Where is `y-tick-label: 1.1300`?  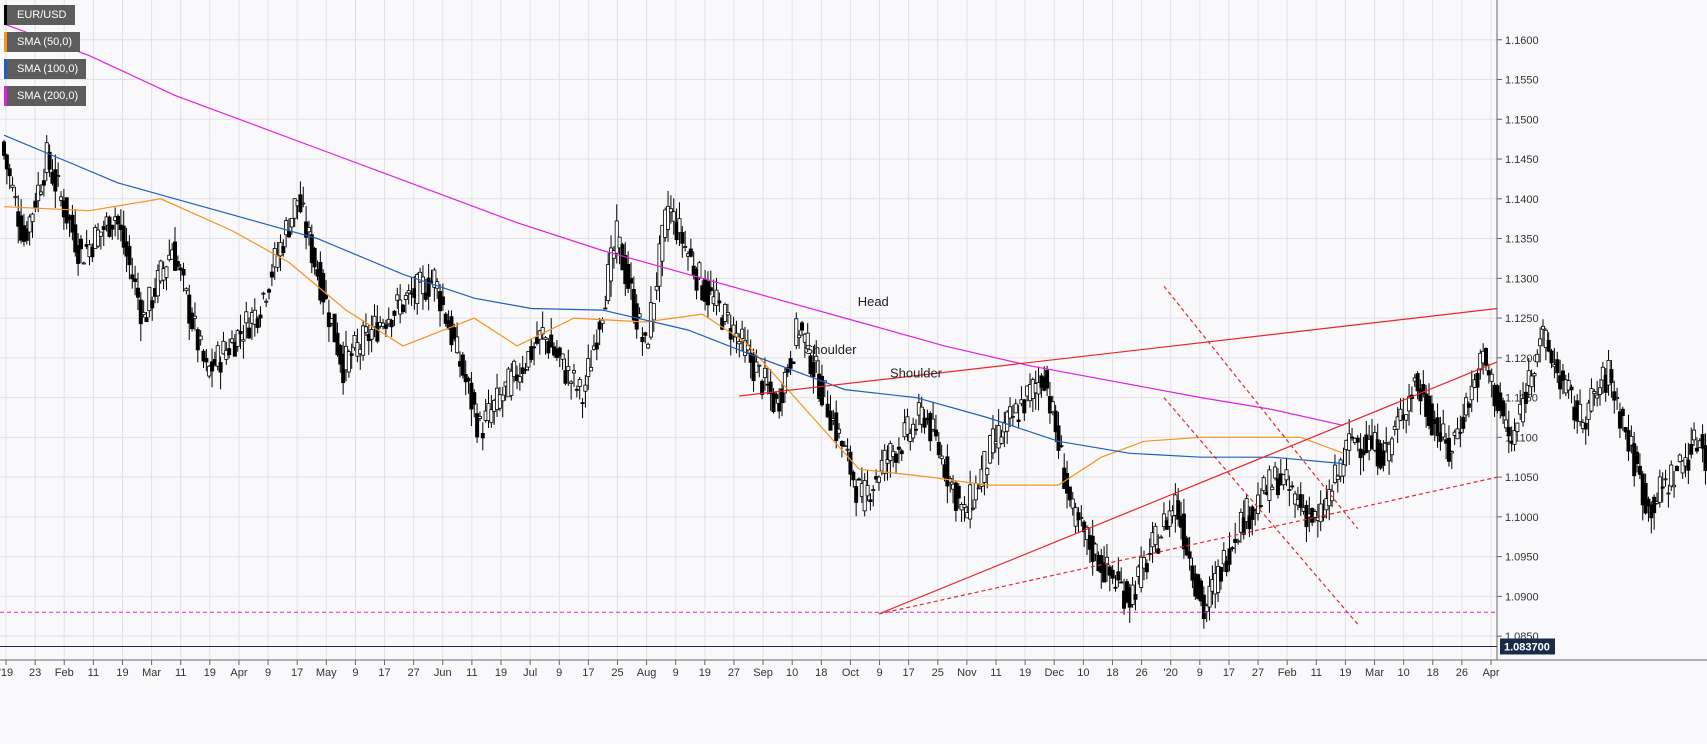
y-tick-label: 1.1300 is located at coordinates (1522, 279).